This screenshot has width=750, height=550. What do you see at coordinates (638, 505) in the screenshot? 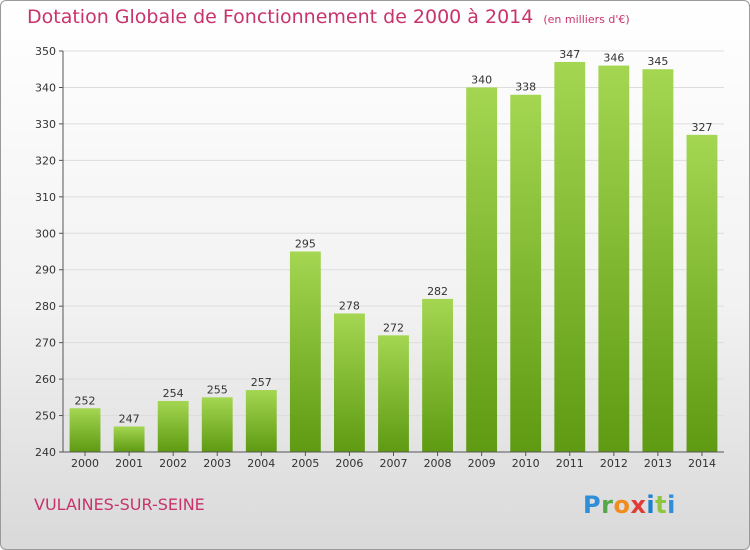
I see `logo-letter: x` at bounding box center [638, 505].